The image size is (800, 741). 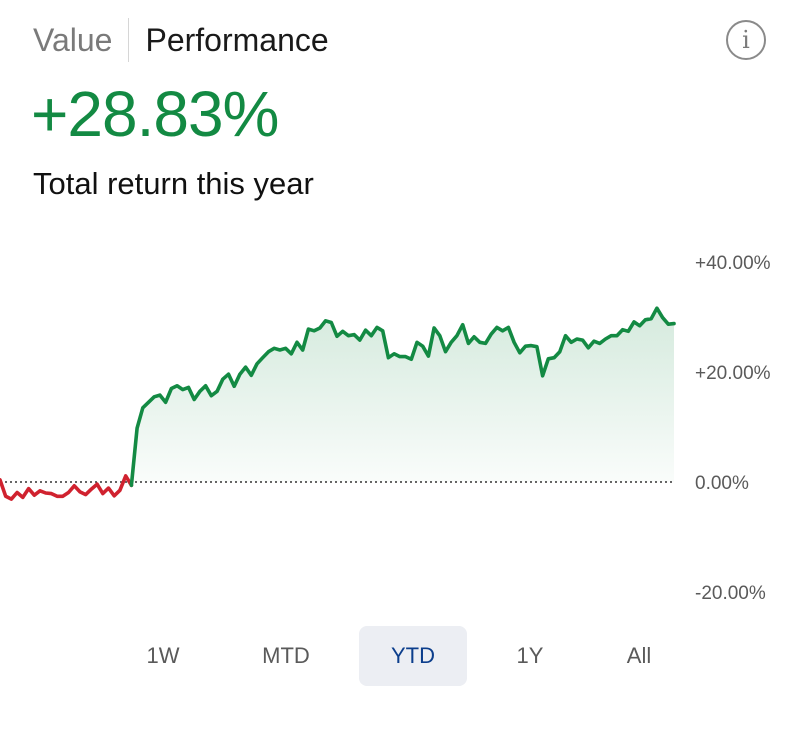 What do you see at coordinates (733, 373) in the screenshot?
I see `y-tick-label: +20.00%` at bounding box center [733, 373].